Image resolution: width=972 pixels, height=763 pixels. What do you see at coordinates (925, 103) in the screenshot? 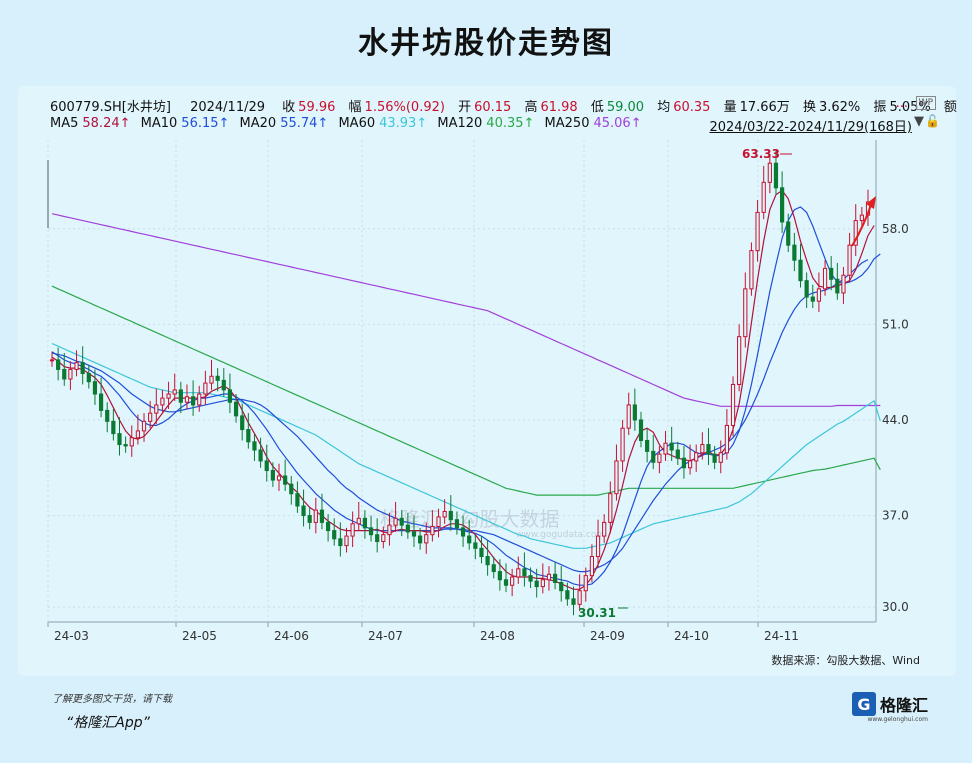
I see `wp-icon: WP` at bounding box center [925, 103].